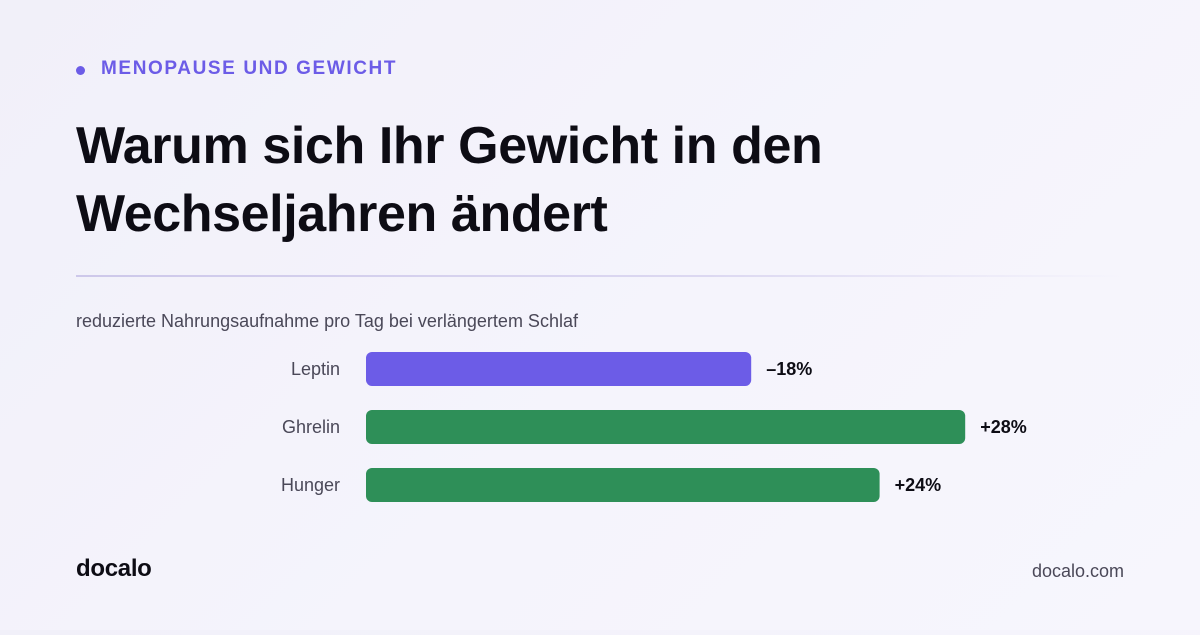 The height and width of the screenshot is (635, 1200). What do you see at coordinates (1003, 427) in the screenshot?
I see `bar-value-ghrelin: +28%` at bounding box center [1003, 427].